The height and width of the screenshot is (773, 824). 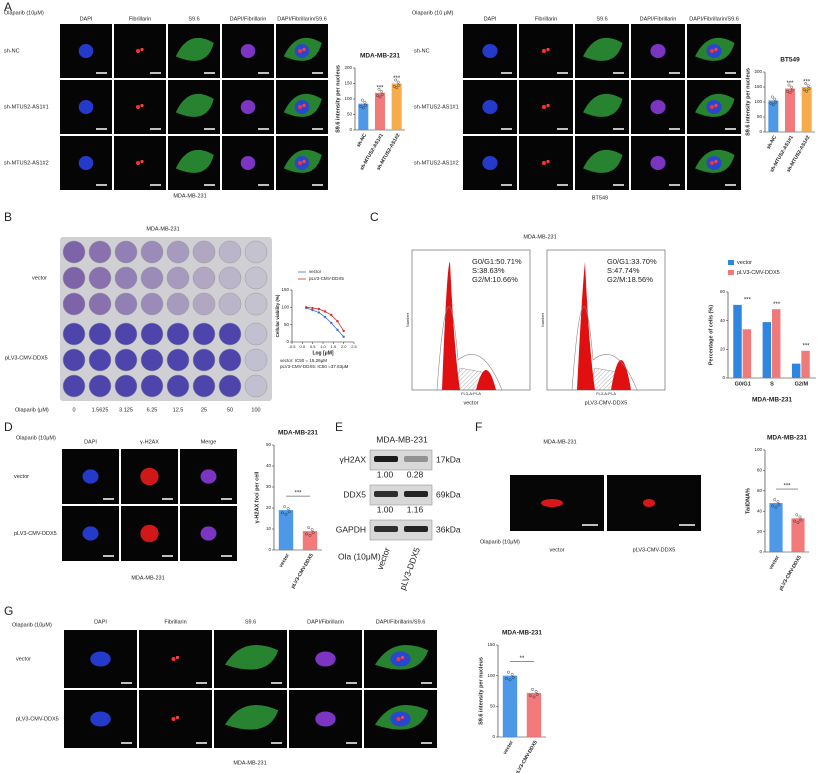 I want to click on size-label: 17kDa, so click(x=448, y=459).